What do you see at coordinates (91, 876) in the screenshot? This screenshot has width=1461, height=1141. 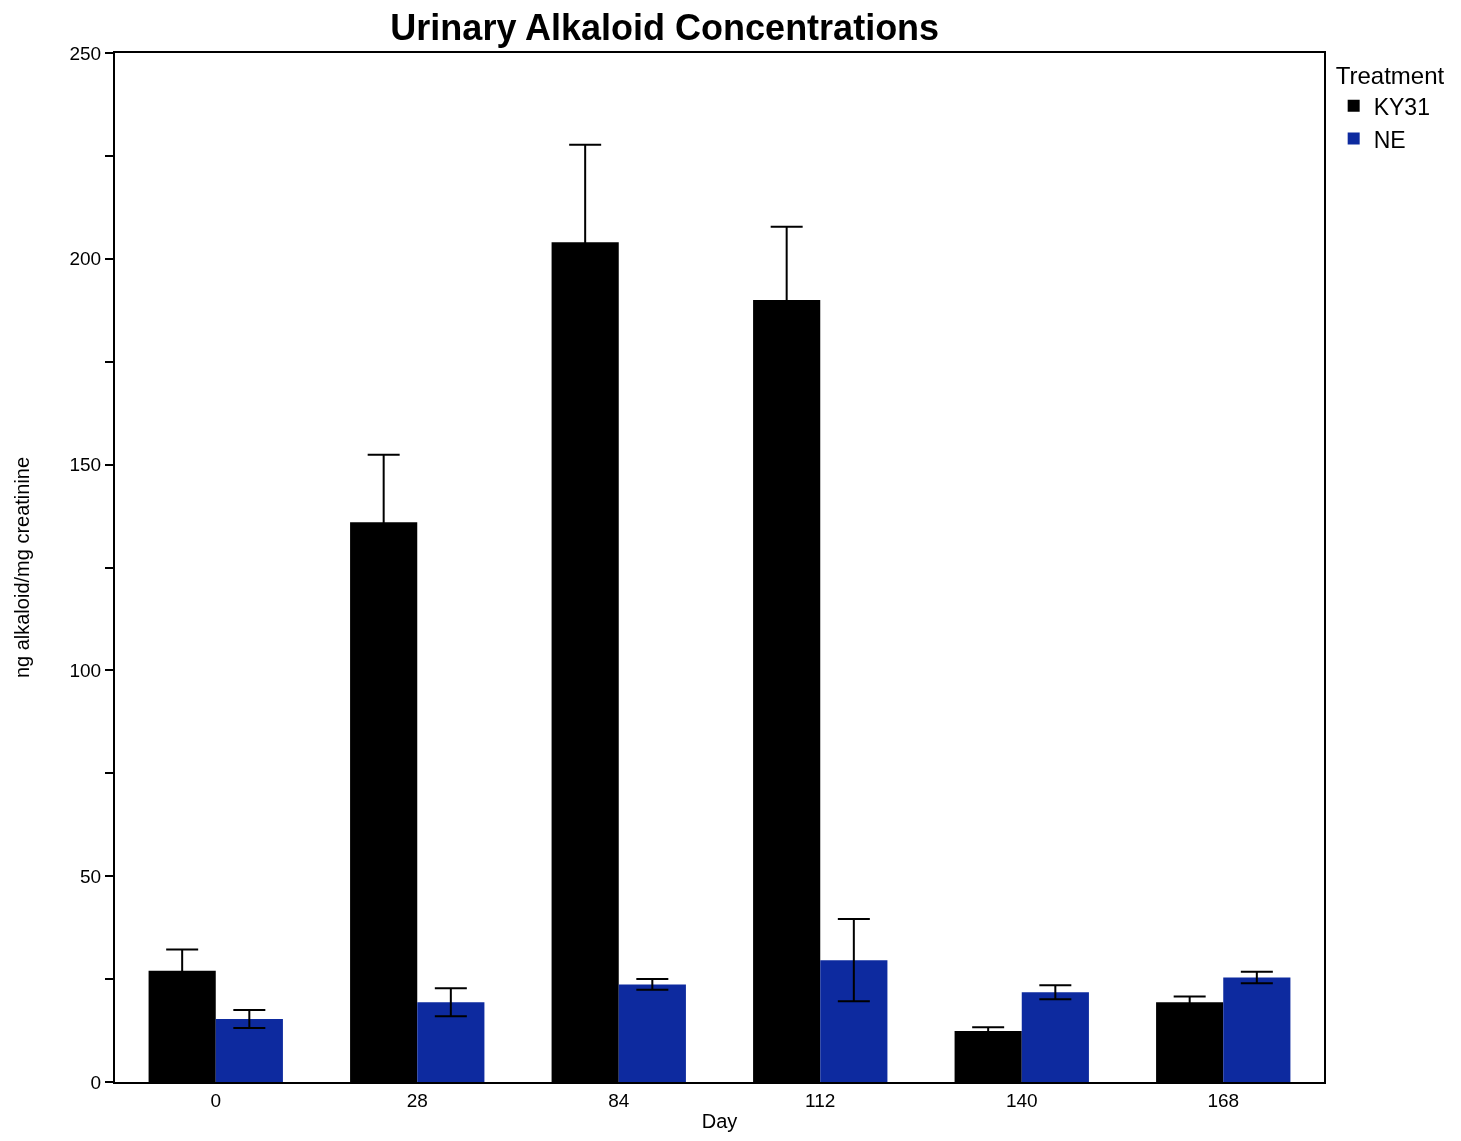 I see `y-tick-label: 50` at bounding box center [91, 876].